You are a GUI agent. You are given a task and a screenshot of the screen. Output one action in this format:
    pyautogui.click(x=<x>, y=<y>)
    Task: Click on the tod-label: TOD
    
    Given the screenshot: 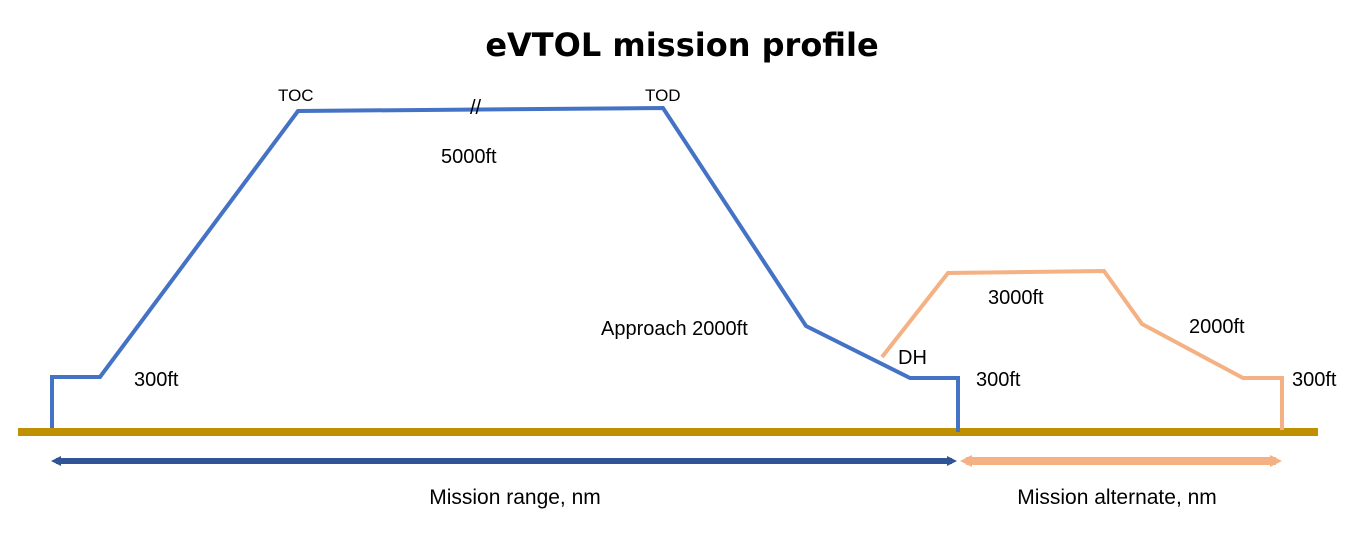 What is the action you would take?
    pyautogui.click(x=663, y=95)
    